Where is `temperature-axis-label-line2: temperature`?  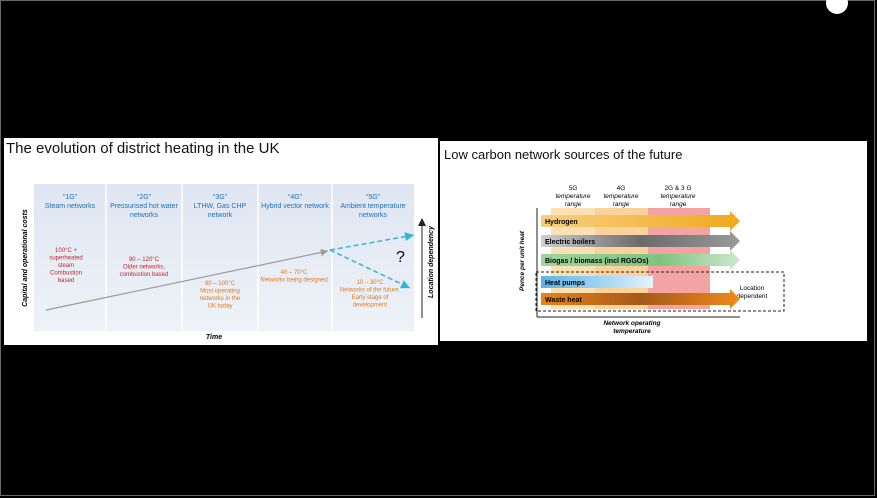
temperature-axis-label-line2: temperature is located at coordinates (632, 331).